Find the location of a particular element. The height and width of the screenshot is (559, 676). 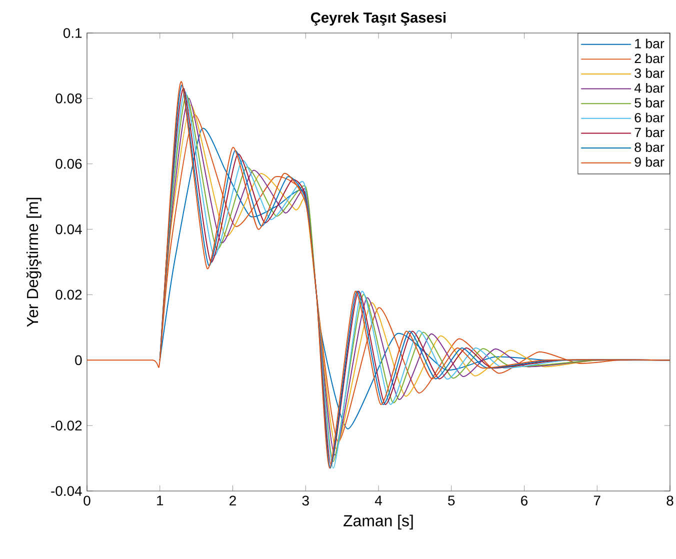

legend-label: 1 bar is located at coordinates (649, 43).